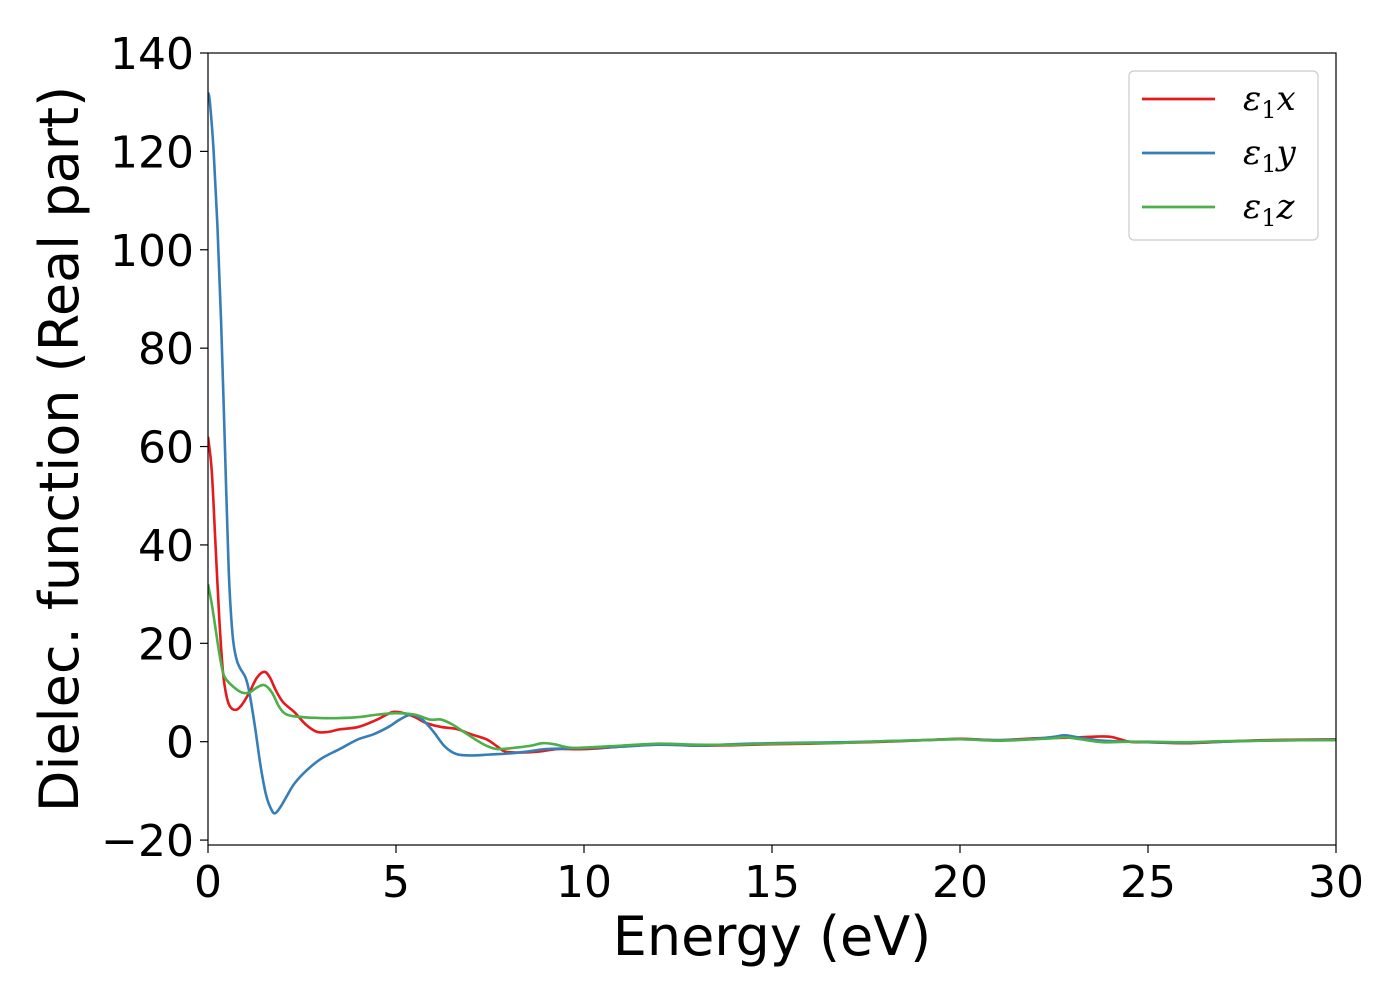  Describe the element at coordinates (166, 546) in the screenshot. I see `y-tick-label: 40` at that location.